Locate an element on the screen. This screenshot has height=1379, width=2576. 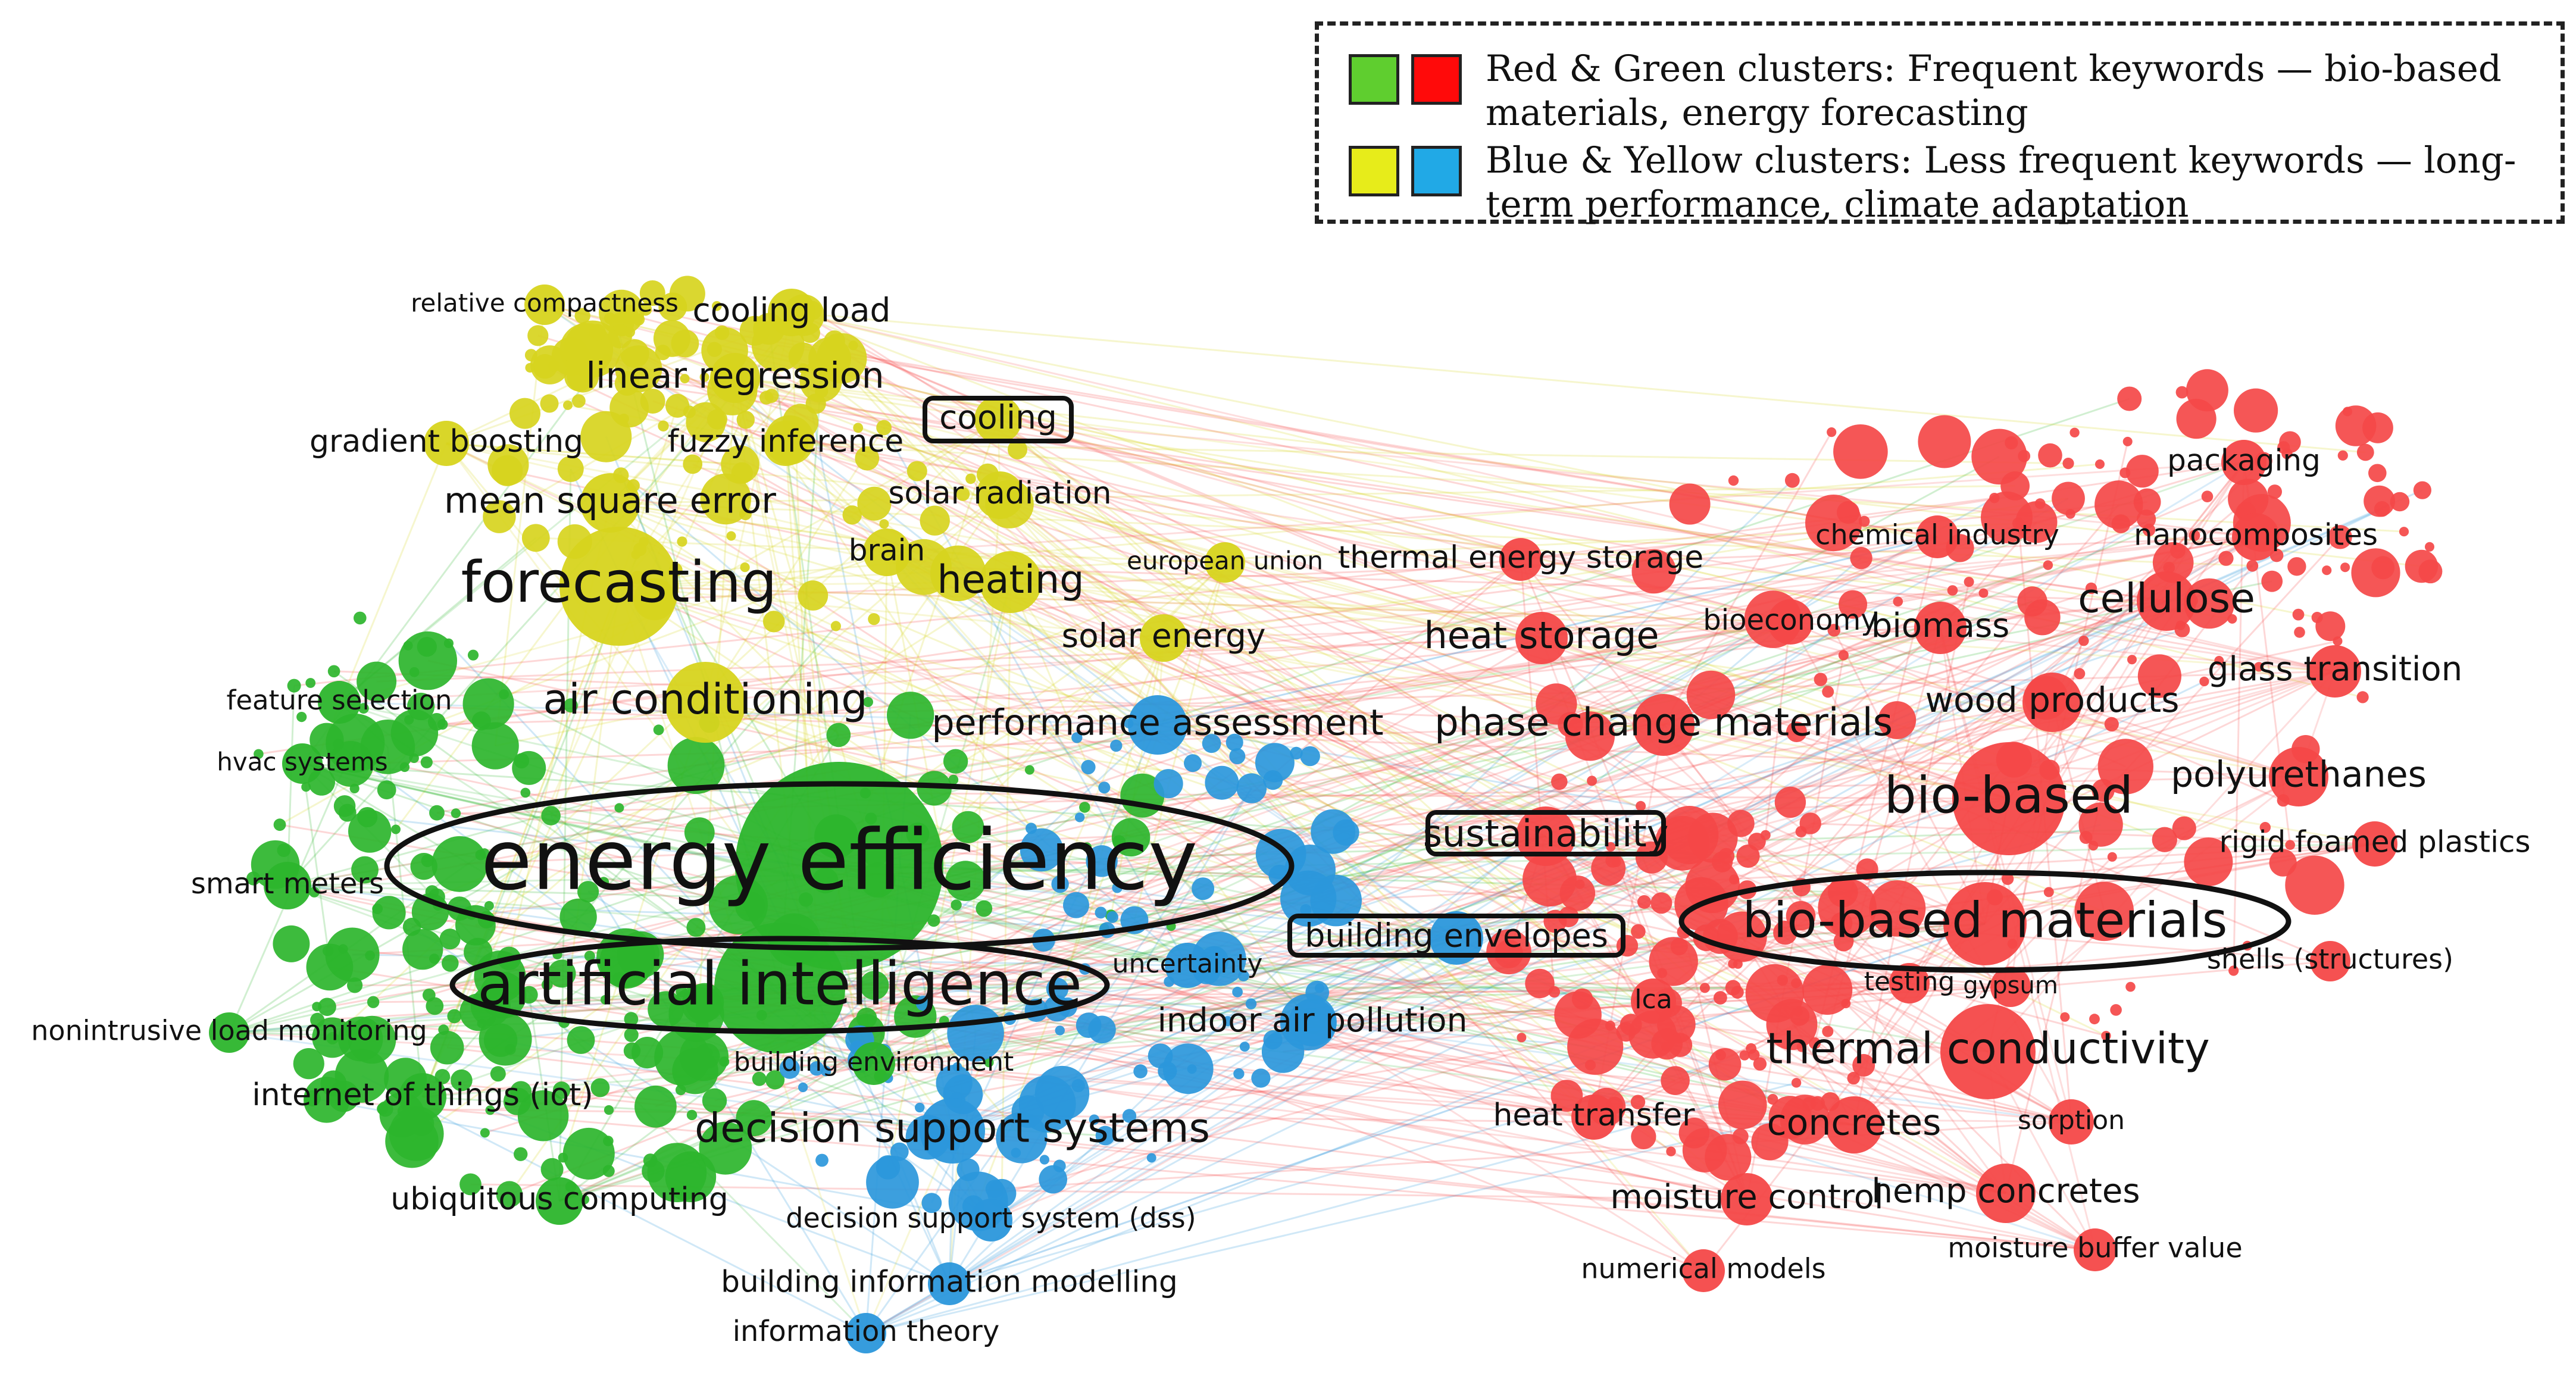
legend-swatch-yellow is located at coordinates (1374, 171).